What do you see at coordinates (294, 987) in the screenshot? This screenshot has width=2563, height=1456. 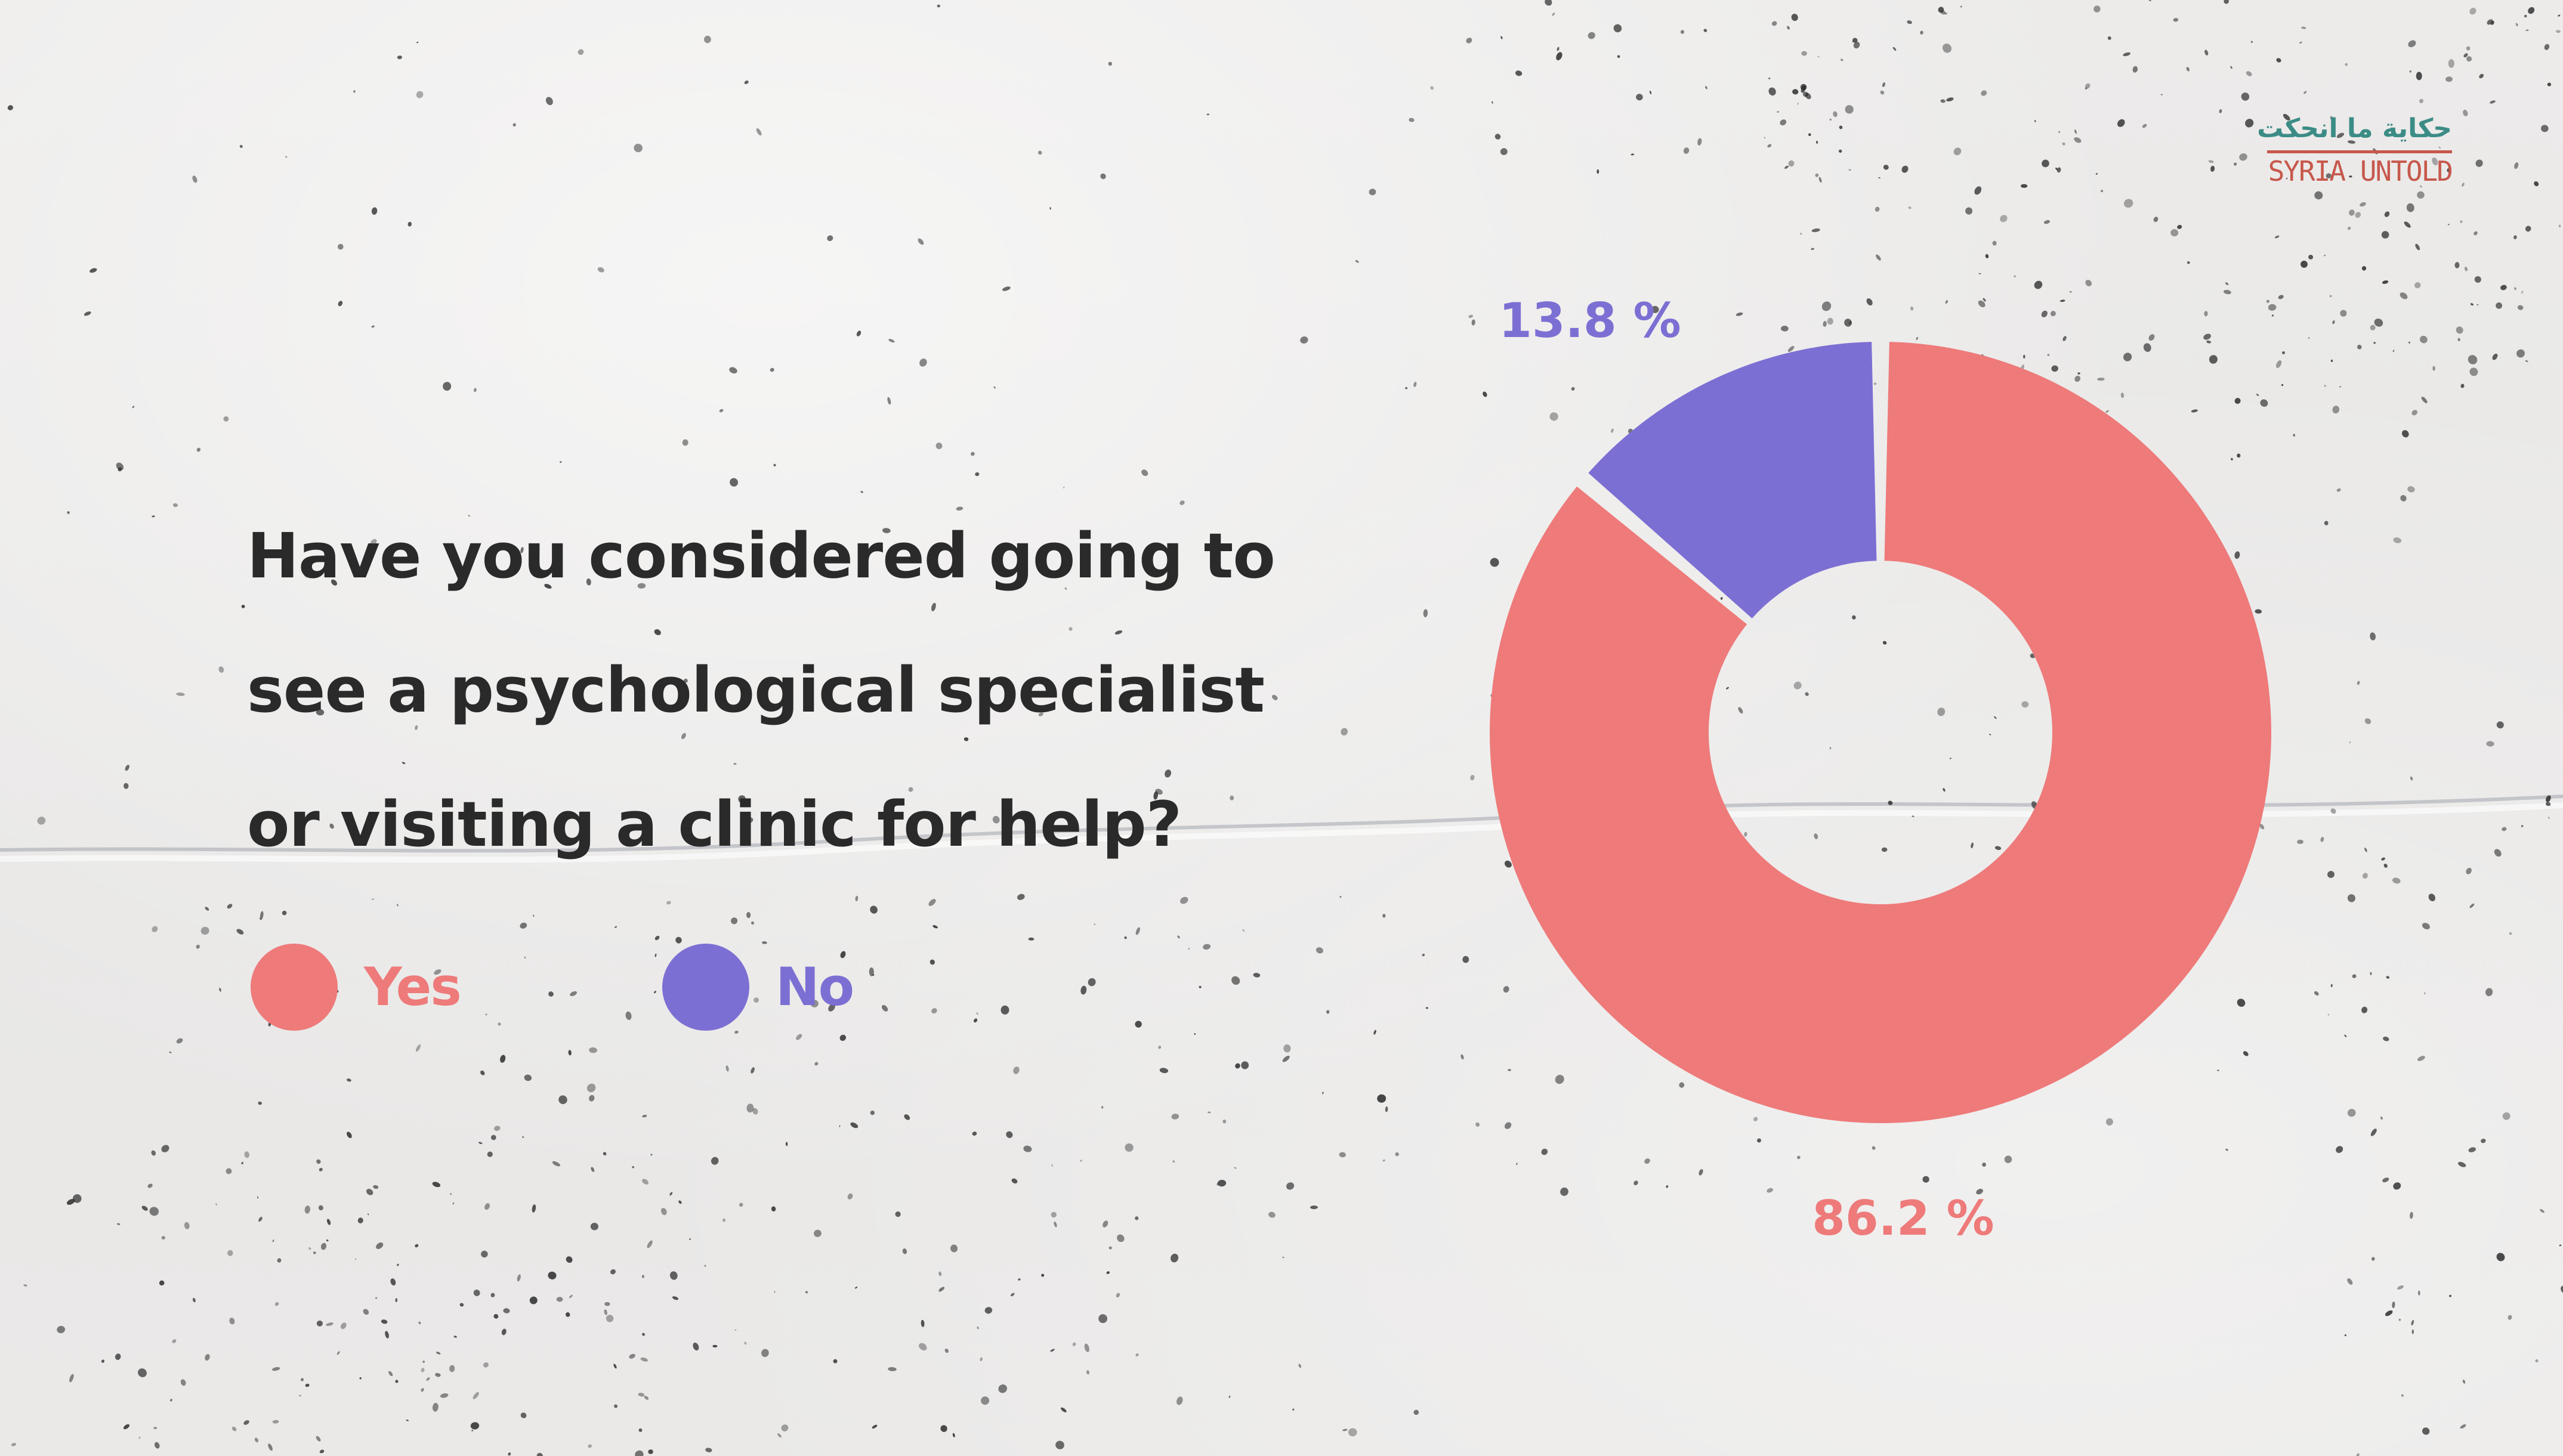 I see `legend-swatch-yes` at bounding box center [294, 987].